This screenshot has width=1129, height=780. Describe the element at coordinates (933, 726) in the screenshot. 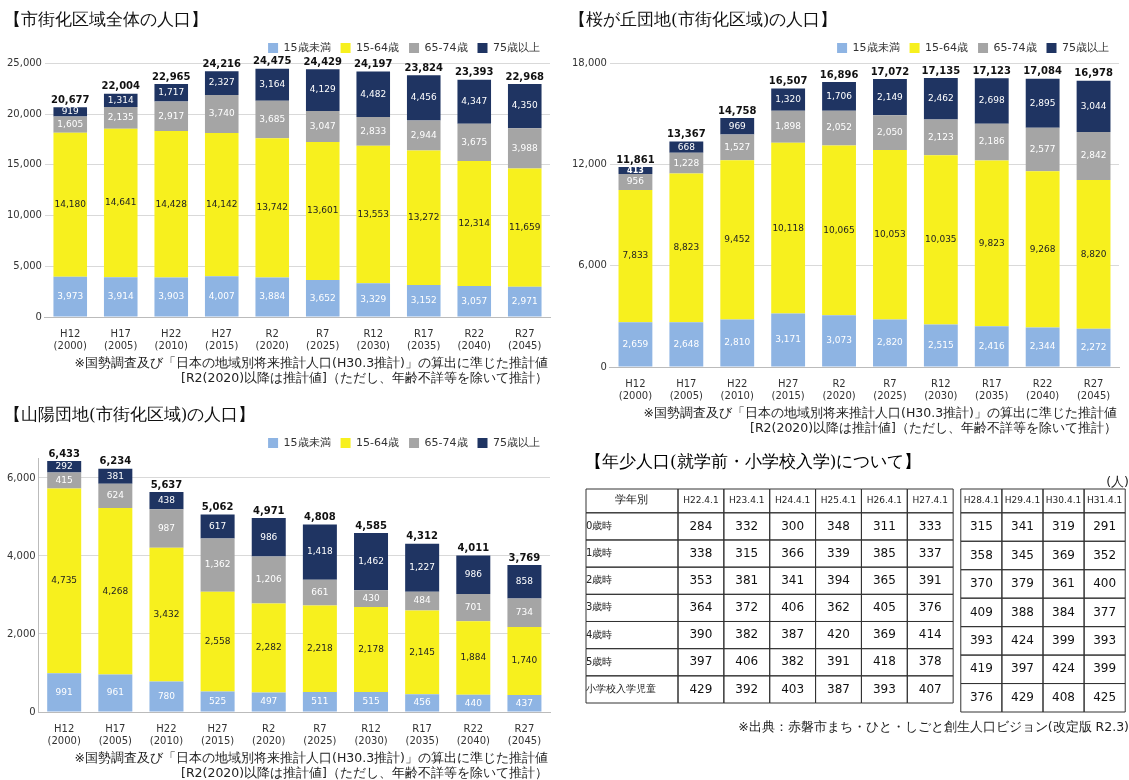

I see `text: ※出典：赤磐市まち・ひと・しごと創生人口ビジョン(改定版 R2.3)` at that location.